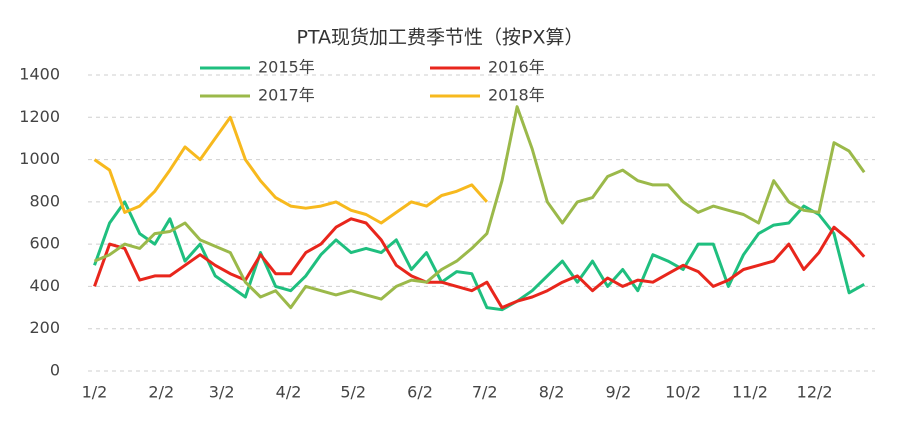  What do you see at coordinates (516, 67) in the screenshot?
I see `legend-label: 2016年` at bounding box center [516, 67].